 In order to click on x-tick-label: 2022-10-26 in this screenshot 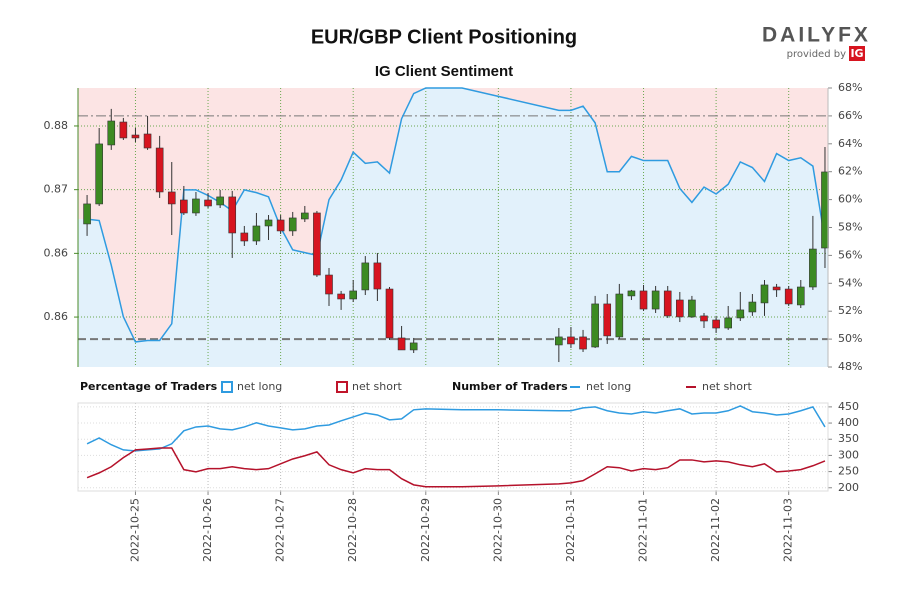, I will do `click(207, 530)`.